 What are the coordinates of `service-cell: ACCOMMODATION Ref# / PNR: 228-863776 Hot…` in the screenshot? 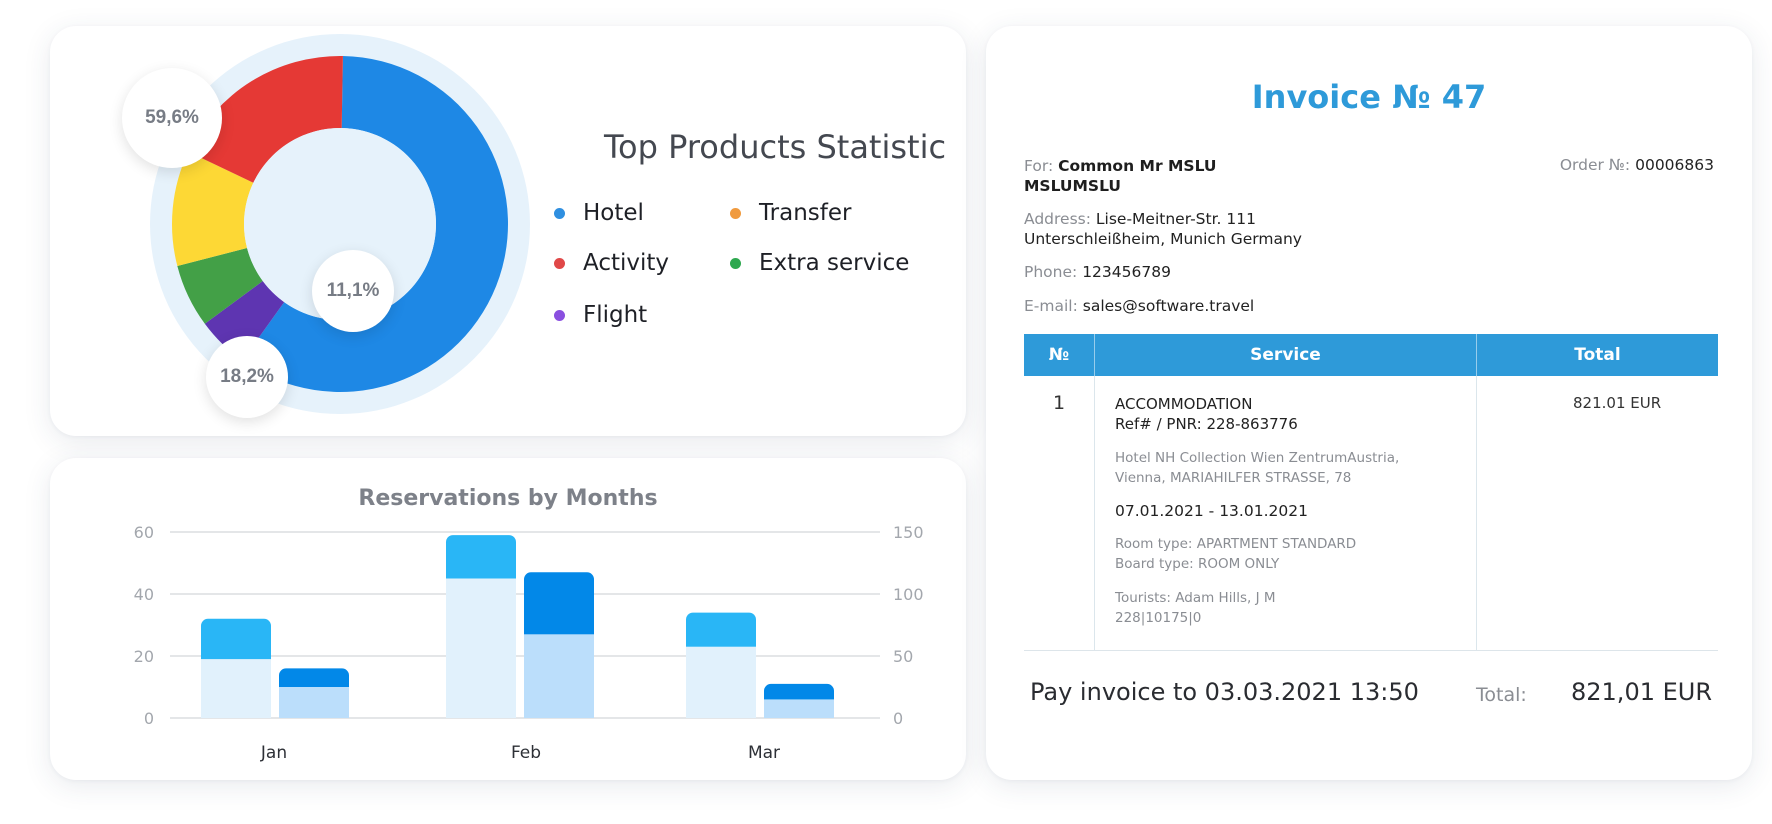 It's located at (1286, 513).